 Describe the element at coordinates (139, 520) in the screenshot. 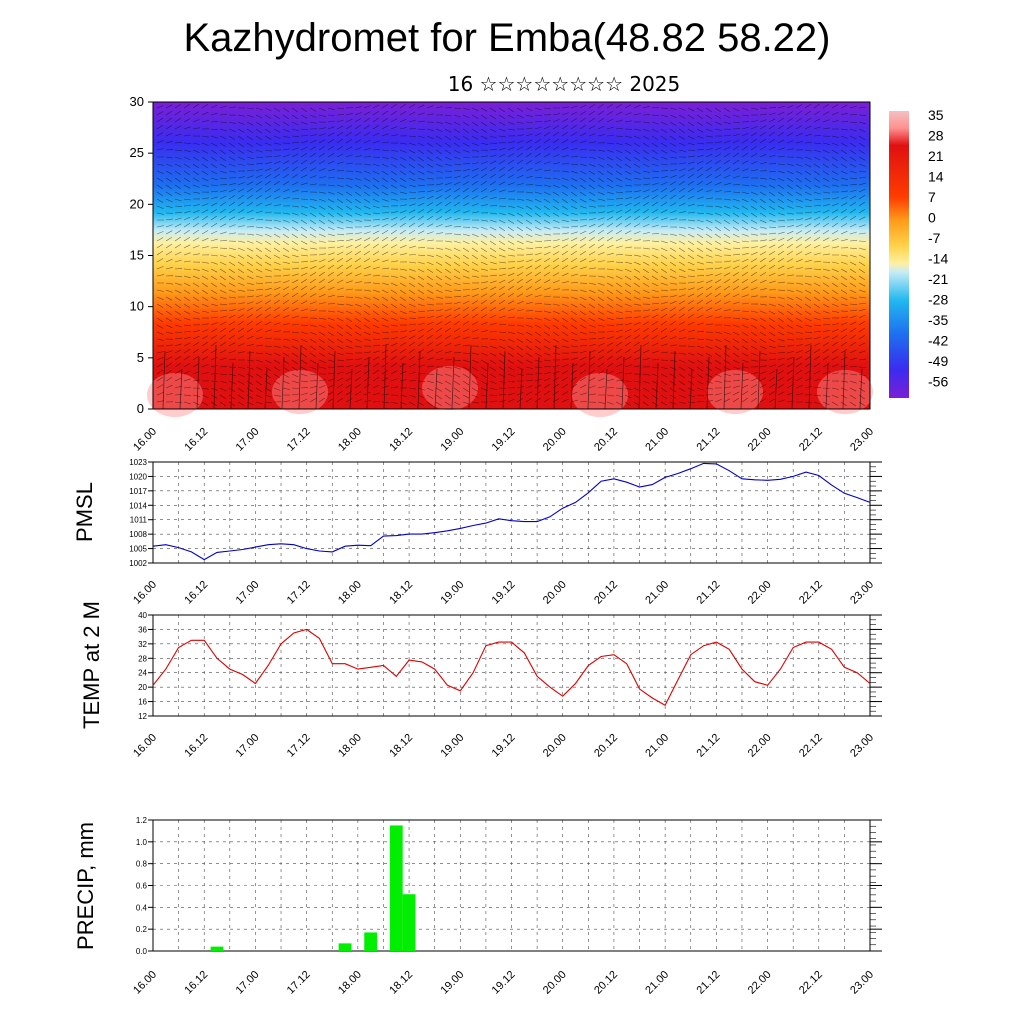

I see `y-tick-label: 1011` at that location.